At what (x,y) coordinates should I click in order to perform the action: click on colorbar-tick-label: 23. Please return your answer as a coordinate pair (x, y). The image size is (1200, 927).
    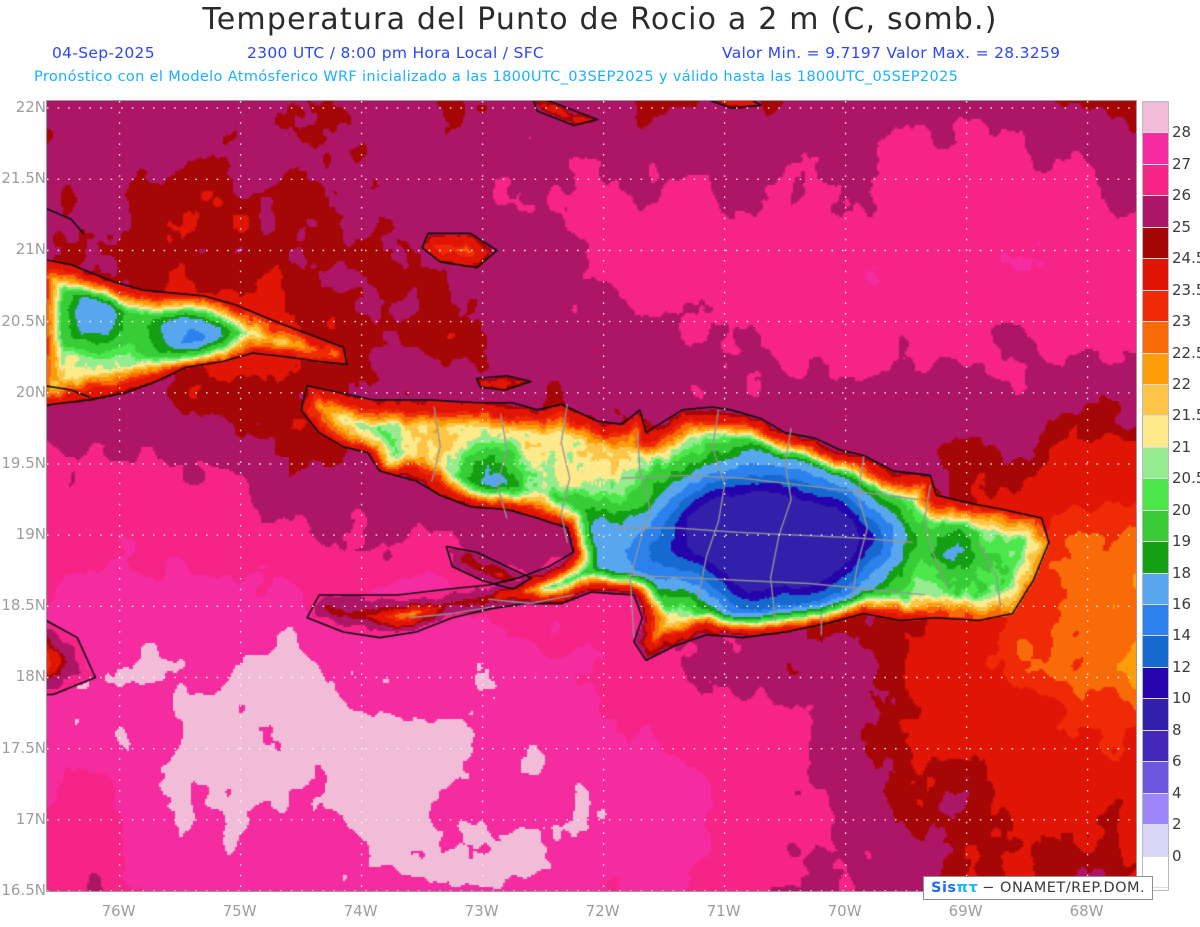
    Looking at the image, I should click on (1182, 321).